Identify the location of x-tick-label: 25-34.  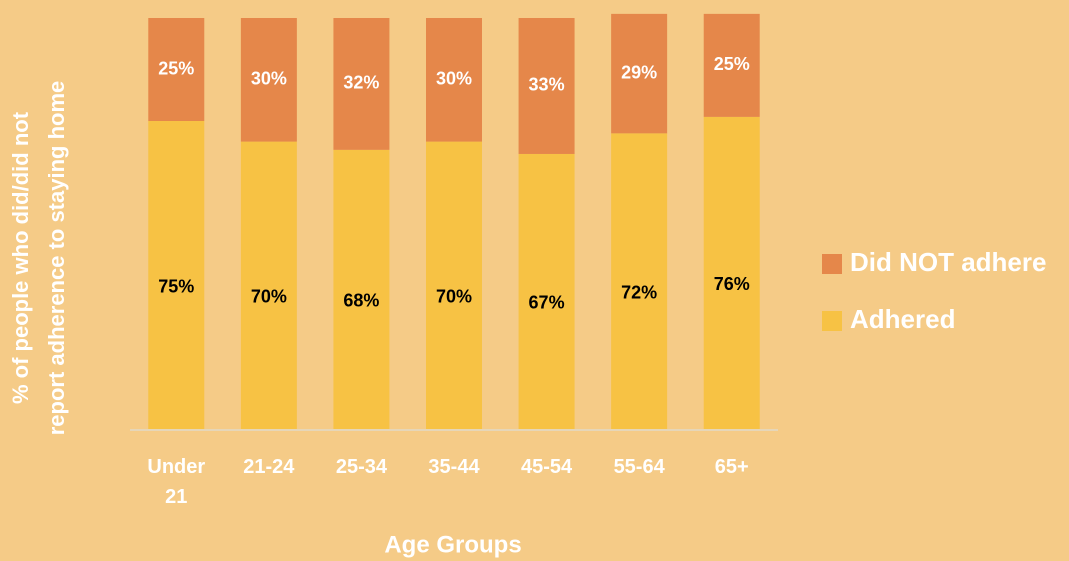
(361, 467).